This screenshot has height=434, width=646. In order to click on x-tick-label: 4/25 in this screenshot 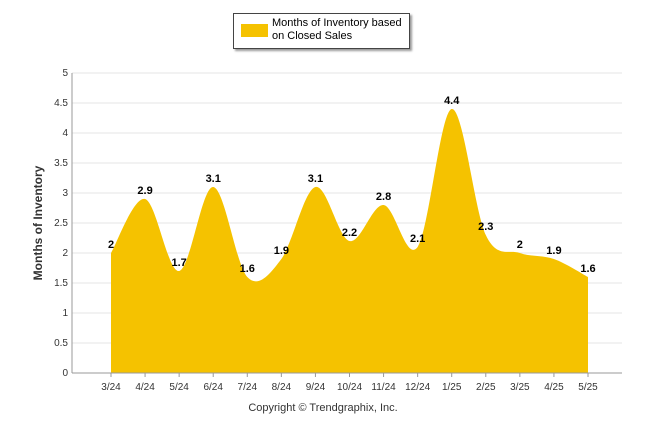, I will do `click(554, 387)`.